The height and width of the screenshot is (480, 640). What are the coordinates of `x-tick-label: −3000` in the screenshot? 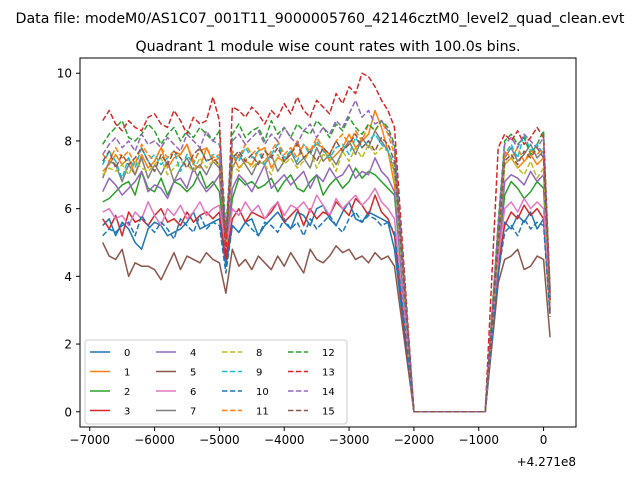 It's located at (349, 440).